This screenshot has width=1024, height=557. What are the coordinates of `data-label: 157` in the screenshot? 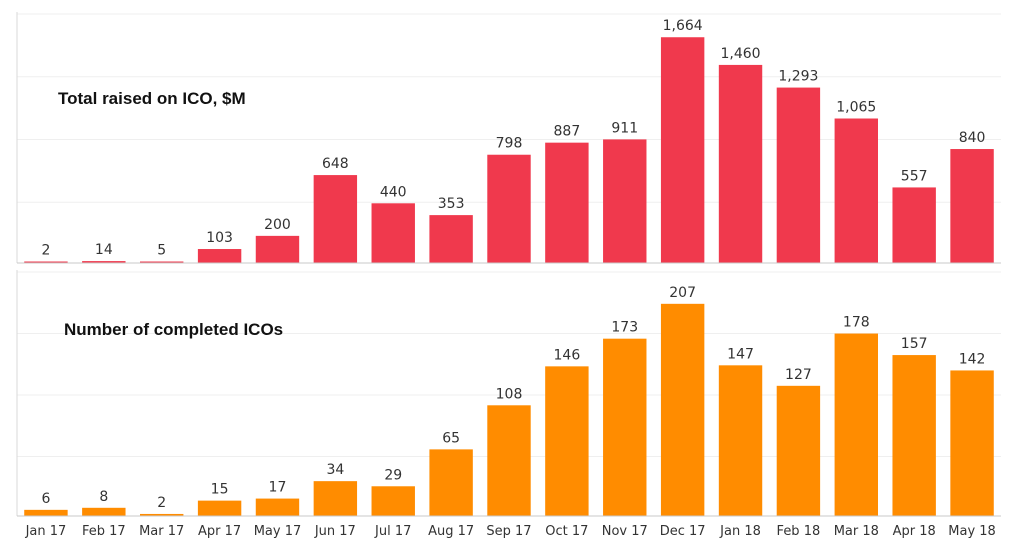 It's located at (914, 344).